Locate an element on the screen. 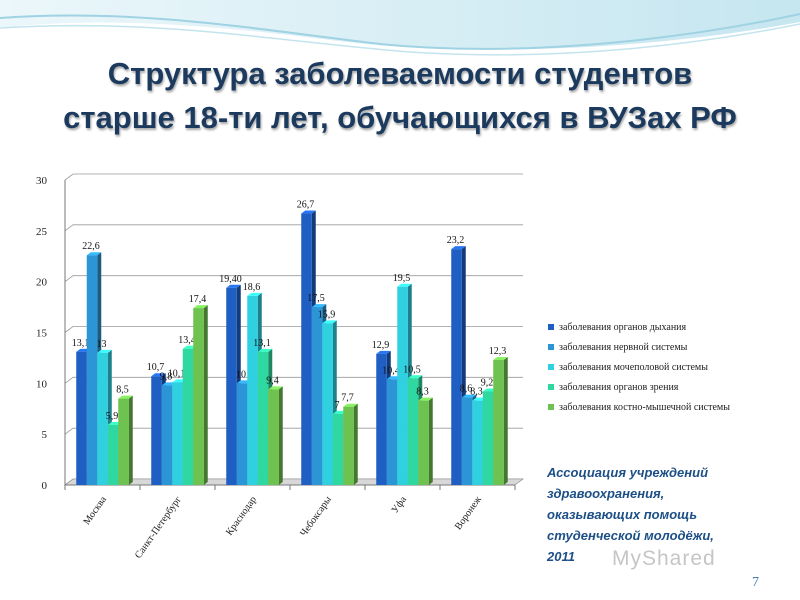 Image resolution: width=800 pixels, height=600 pixels. page-number: 7 is located at coordinates (755, 582).